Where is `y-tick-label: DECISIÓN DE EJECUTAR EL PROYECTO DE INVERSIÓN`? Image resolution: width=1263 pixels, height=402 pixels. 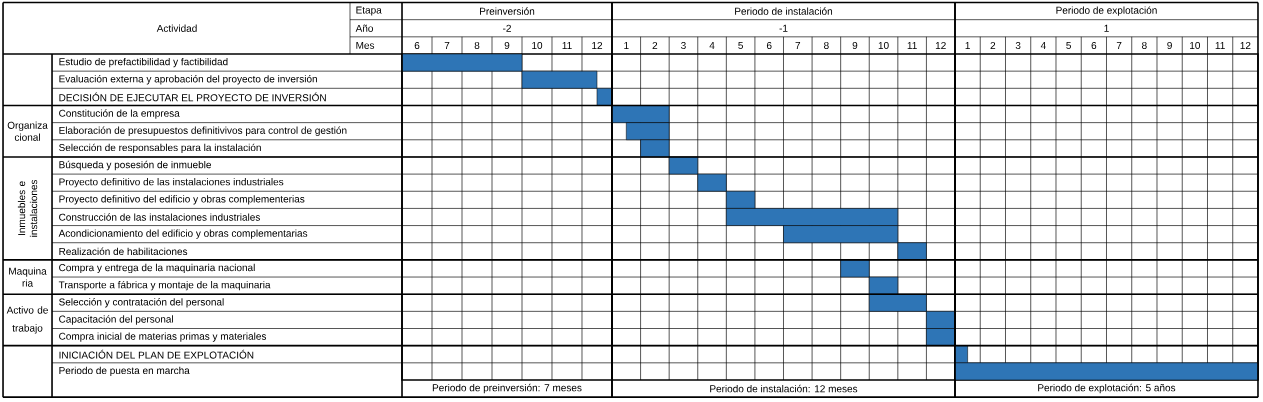
y-tick-label: DECISIÓN DE EJECUTAR EL PROYECTO DE INVERSIÓN is located at coordinates (192, 97).